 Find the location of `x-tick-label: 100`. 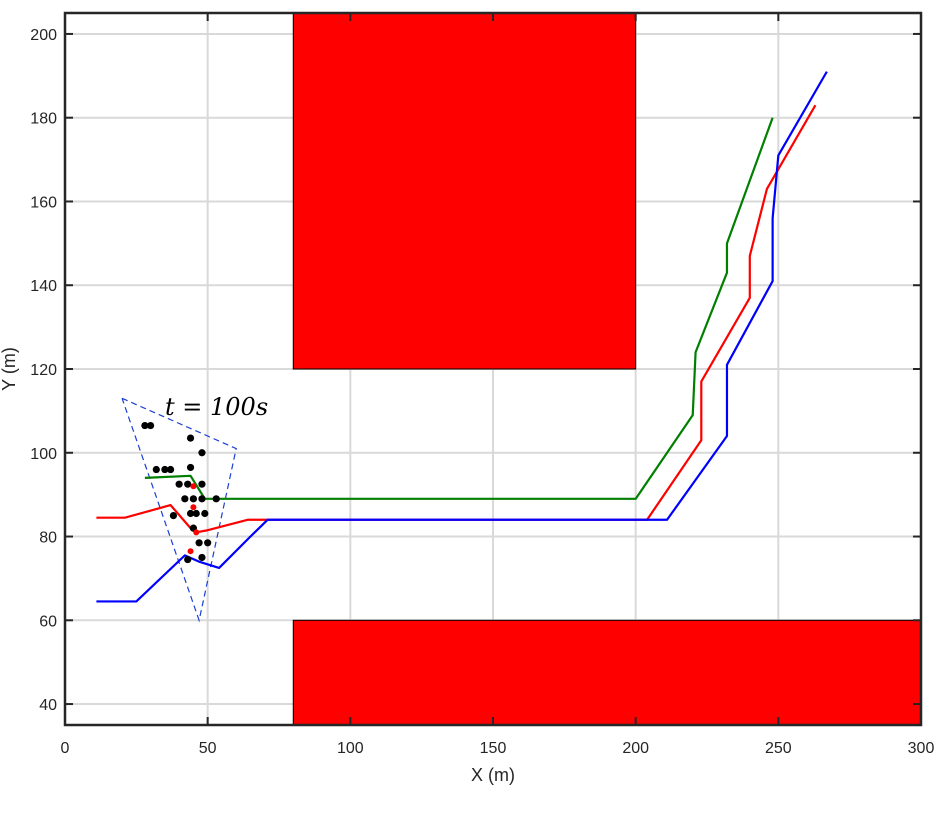

x-tick-label: 100 is located at coordinates (350, 748).